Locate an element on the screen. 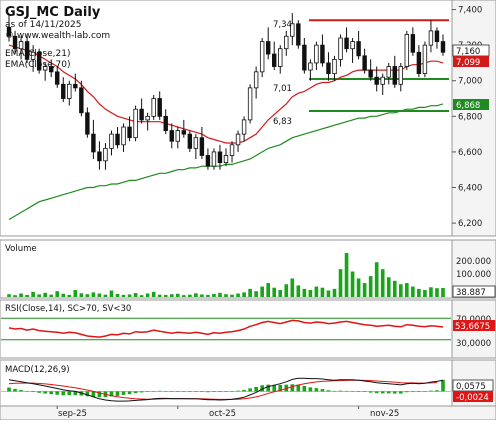 The height and width of the screenshot is (424, 496). macd-layer is located at coordinates (226, 389).